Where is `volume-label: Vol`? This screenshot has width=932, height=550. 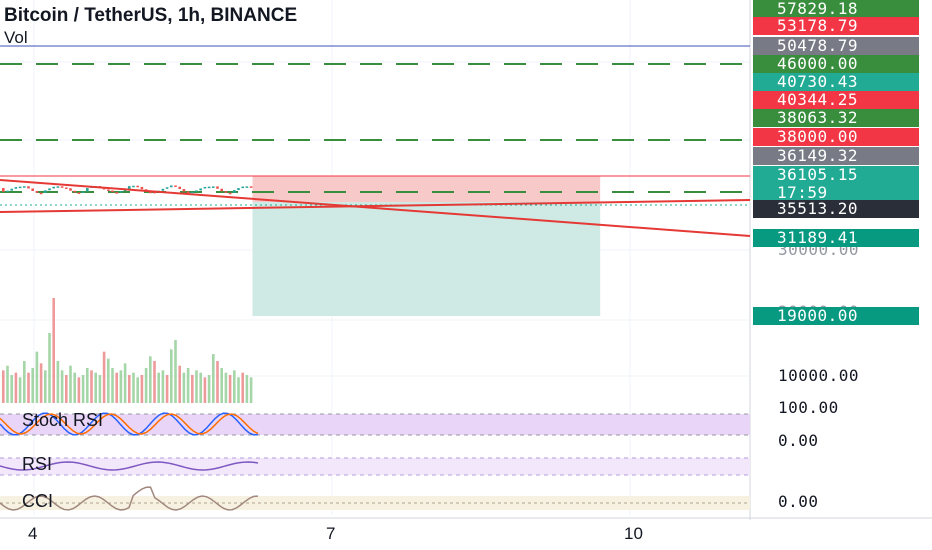 volume-label: Vol is located at coordinates (16, 37).